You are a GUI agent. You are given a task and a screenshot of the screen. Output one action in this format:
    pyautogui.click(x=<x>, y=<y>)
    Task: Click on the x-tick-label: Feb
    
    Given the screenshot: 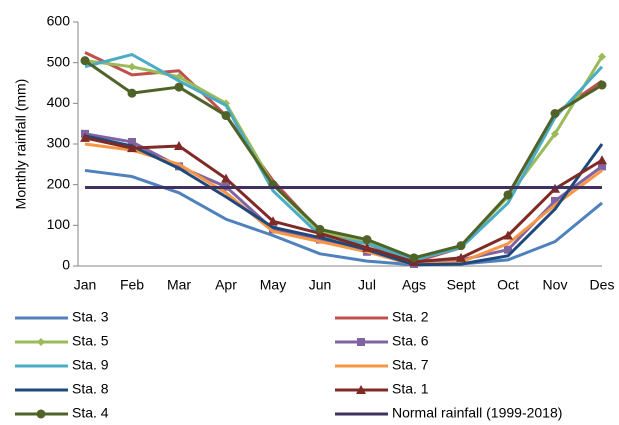 What is the action you would take?
    pyautogui.click(x=132, y=285)
    